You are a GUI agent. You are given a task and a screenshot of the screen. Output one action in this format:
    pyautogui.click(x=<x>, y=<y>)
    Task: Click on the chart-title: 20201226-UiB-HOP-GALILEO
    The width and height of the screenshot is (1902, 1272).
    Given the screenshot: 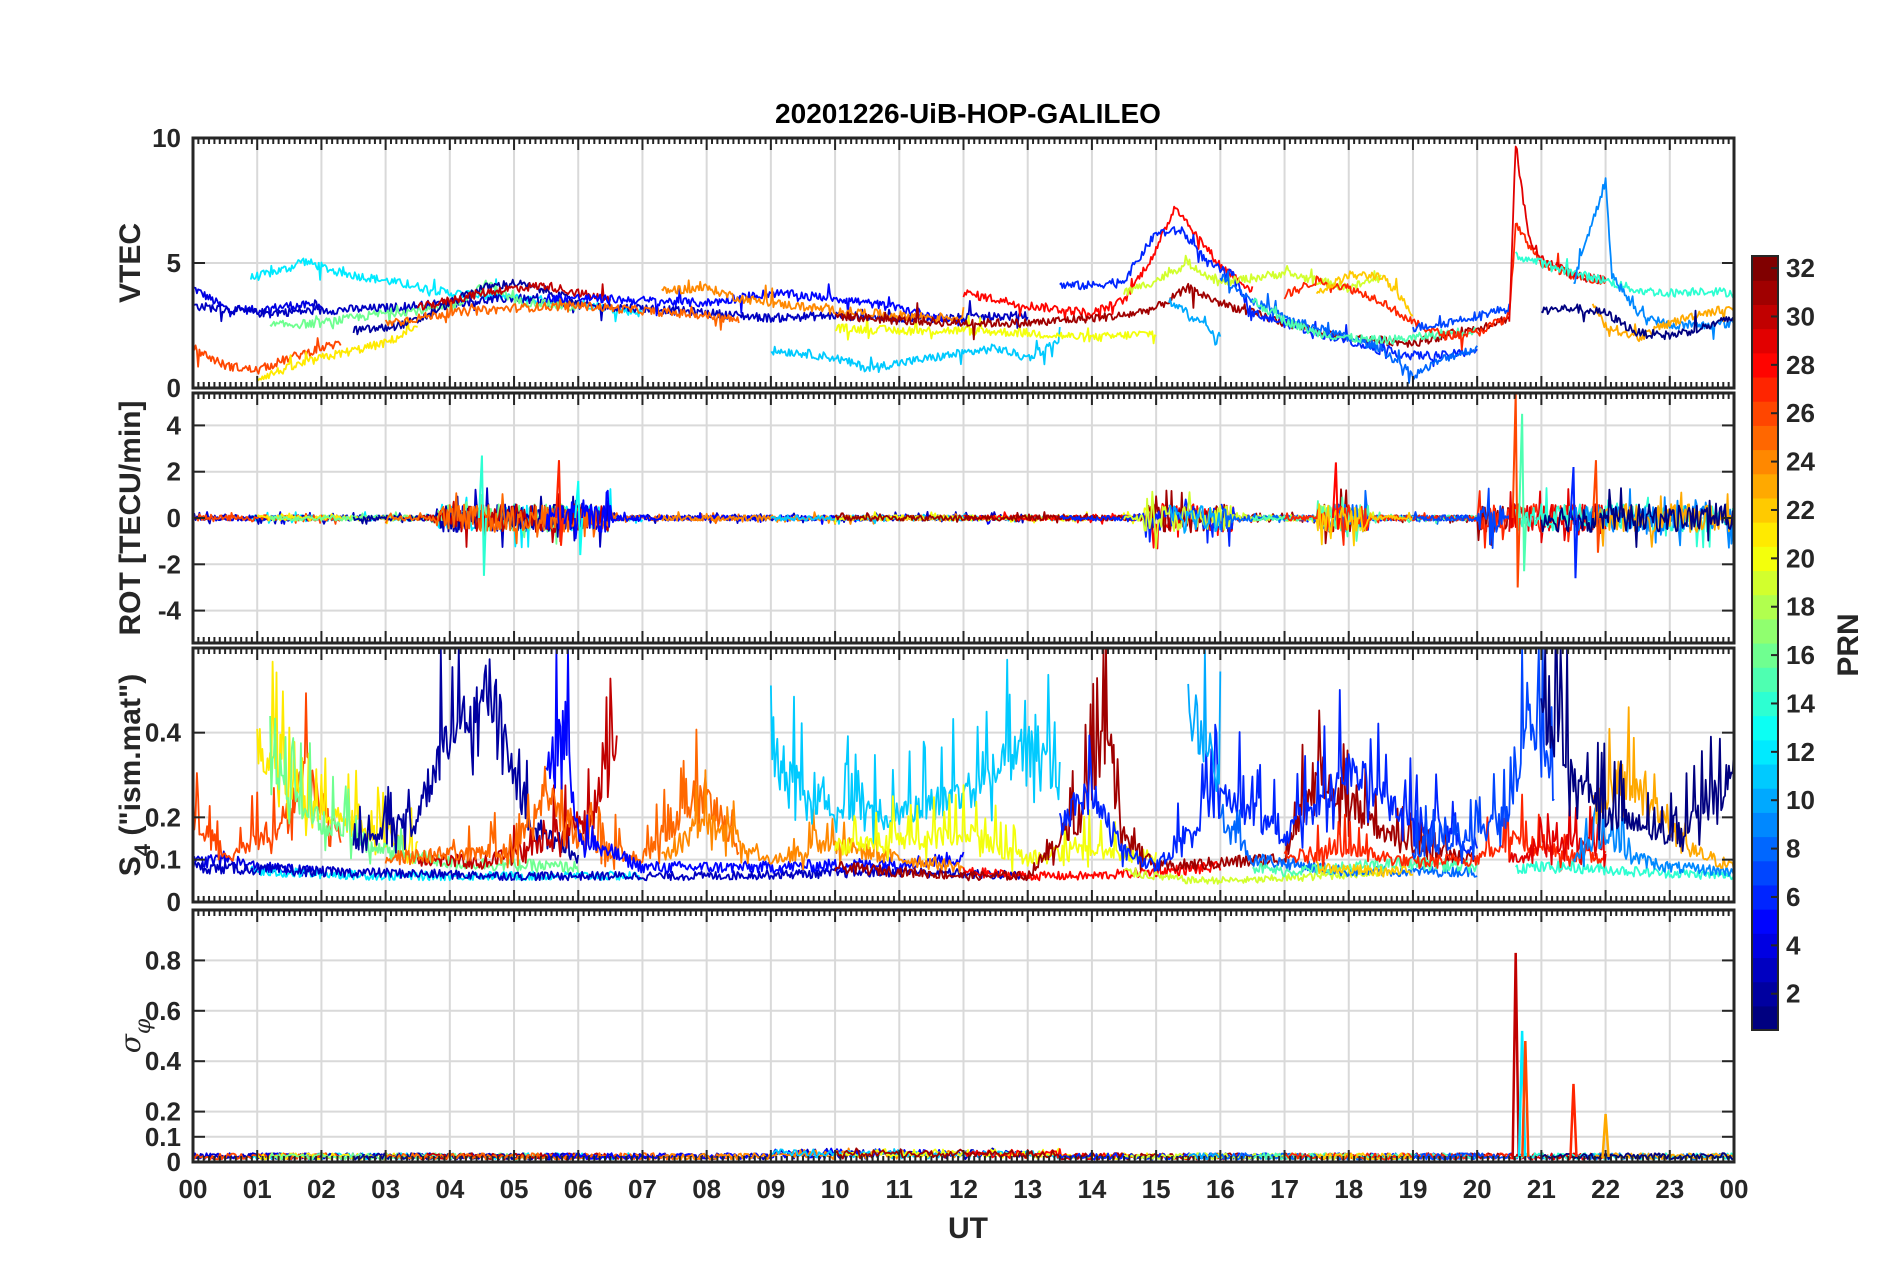 What is the action you would take?
    pyautogui.click(x=968, y=113)
    